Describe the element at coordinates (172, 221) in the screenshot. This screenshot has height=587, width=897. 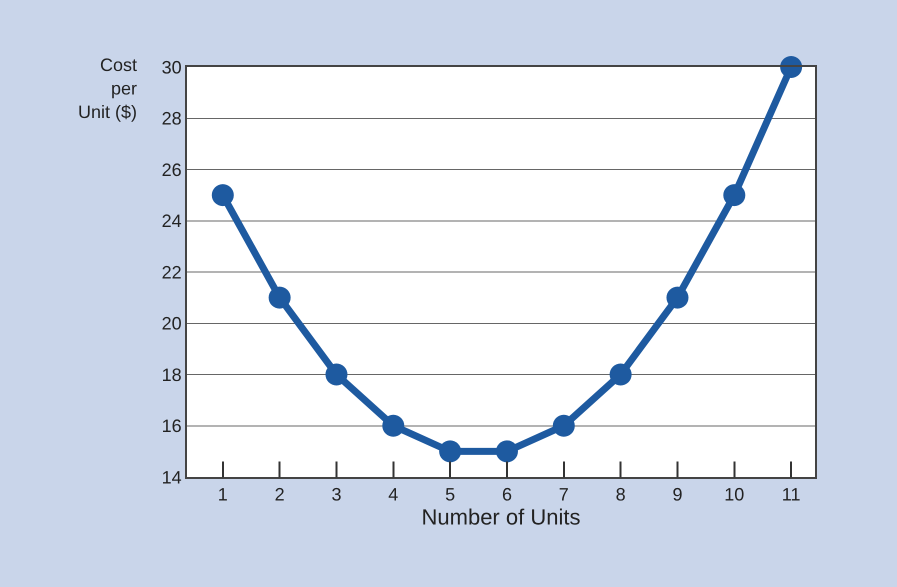
I see `y-tick-label: 24` at that location.